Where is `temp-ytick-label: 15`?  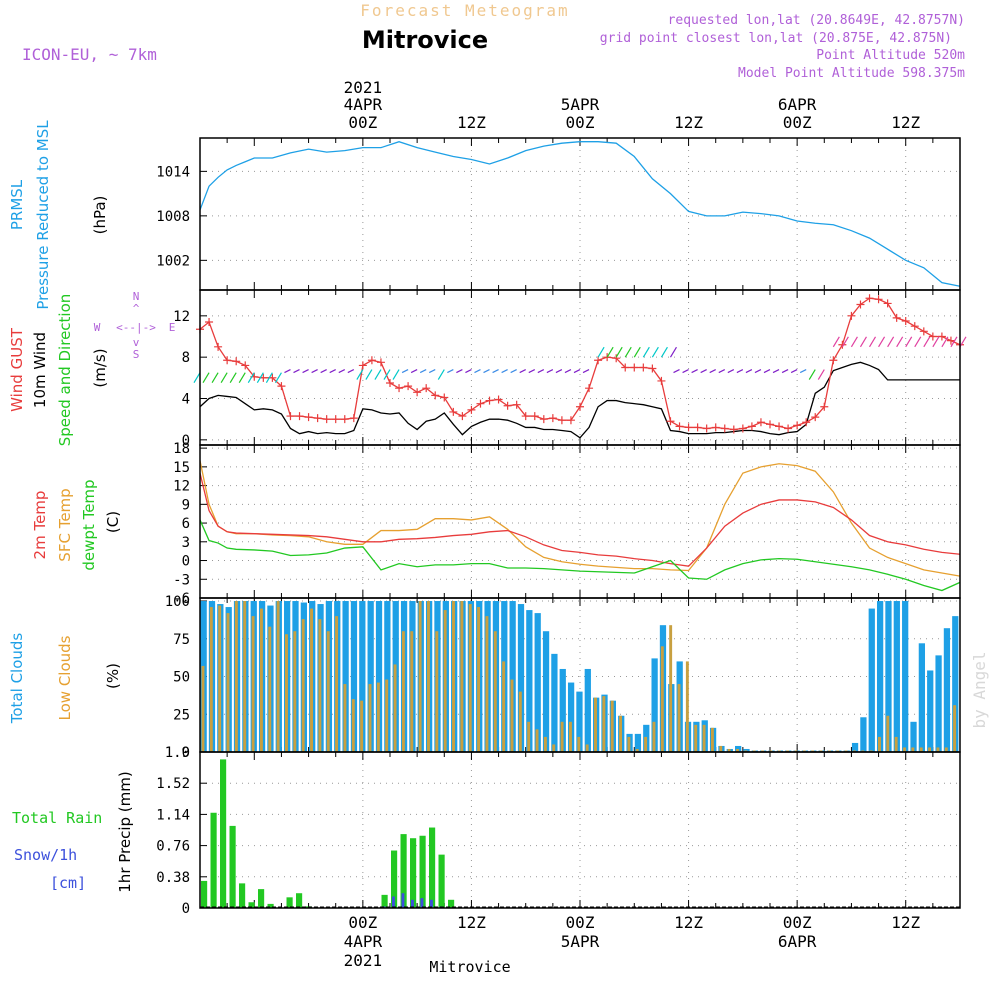
temp-ytick-label: 15 is located at coordinates (181, 468).